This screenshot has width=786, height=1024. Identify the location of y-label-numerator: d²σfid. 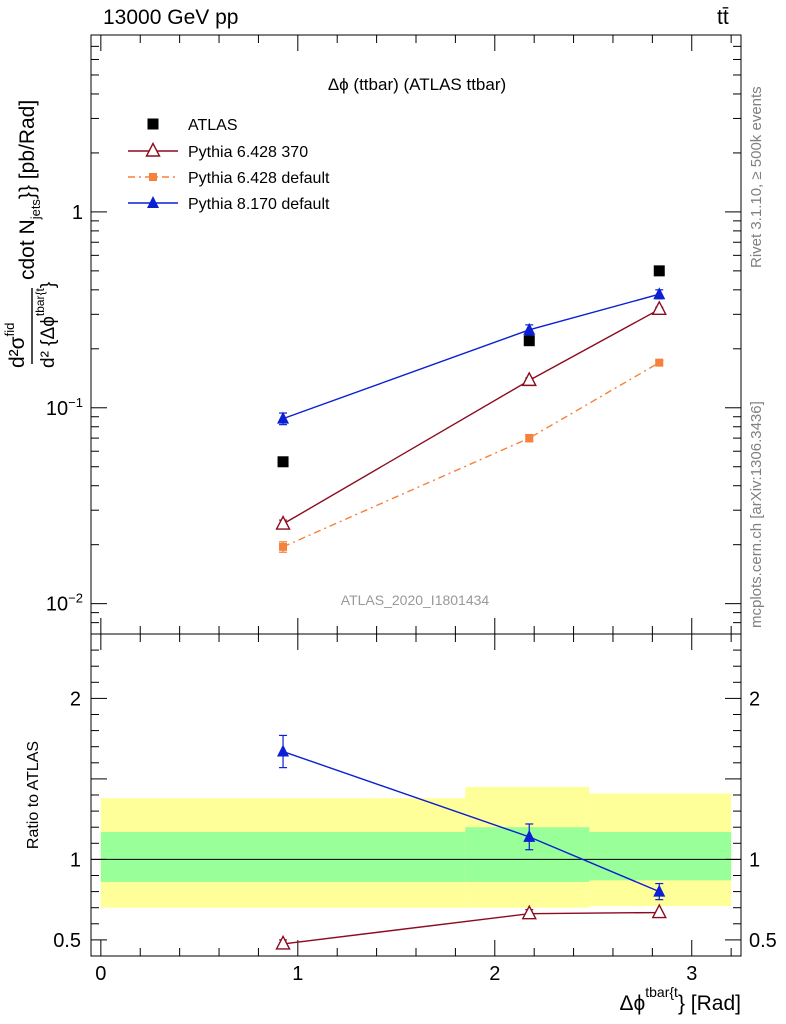
(15, 345).